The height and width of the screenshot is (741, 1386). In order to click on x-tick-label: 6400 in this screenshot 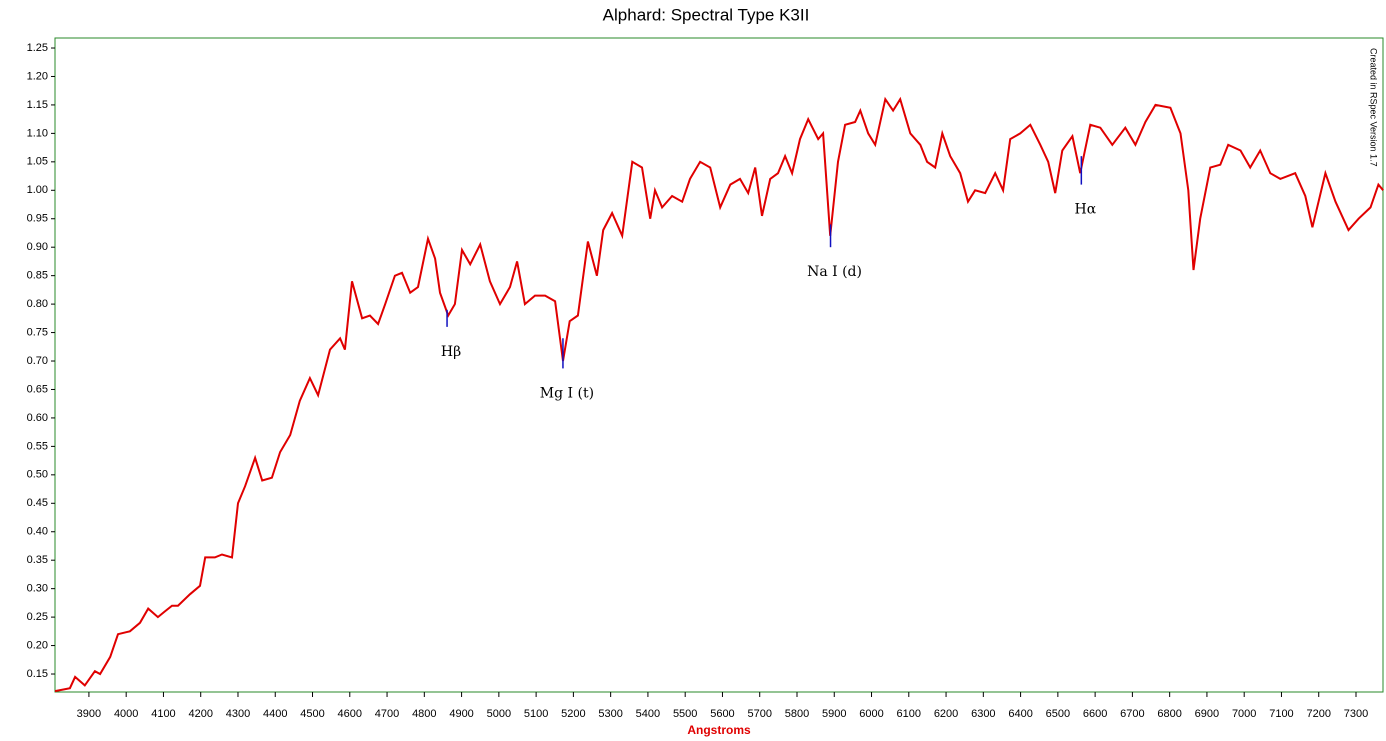, I will do `click(1020, 714)`.